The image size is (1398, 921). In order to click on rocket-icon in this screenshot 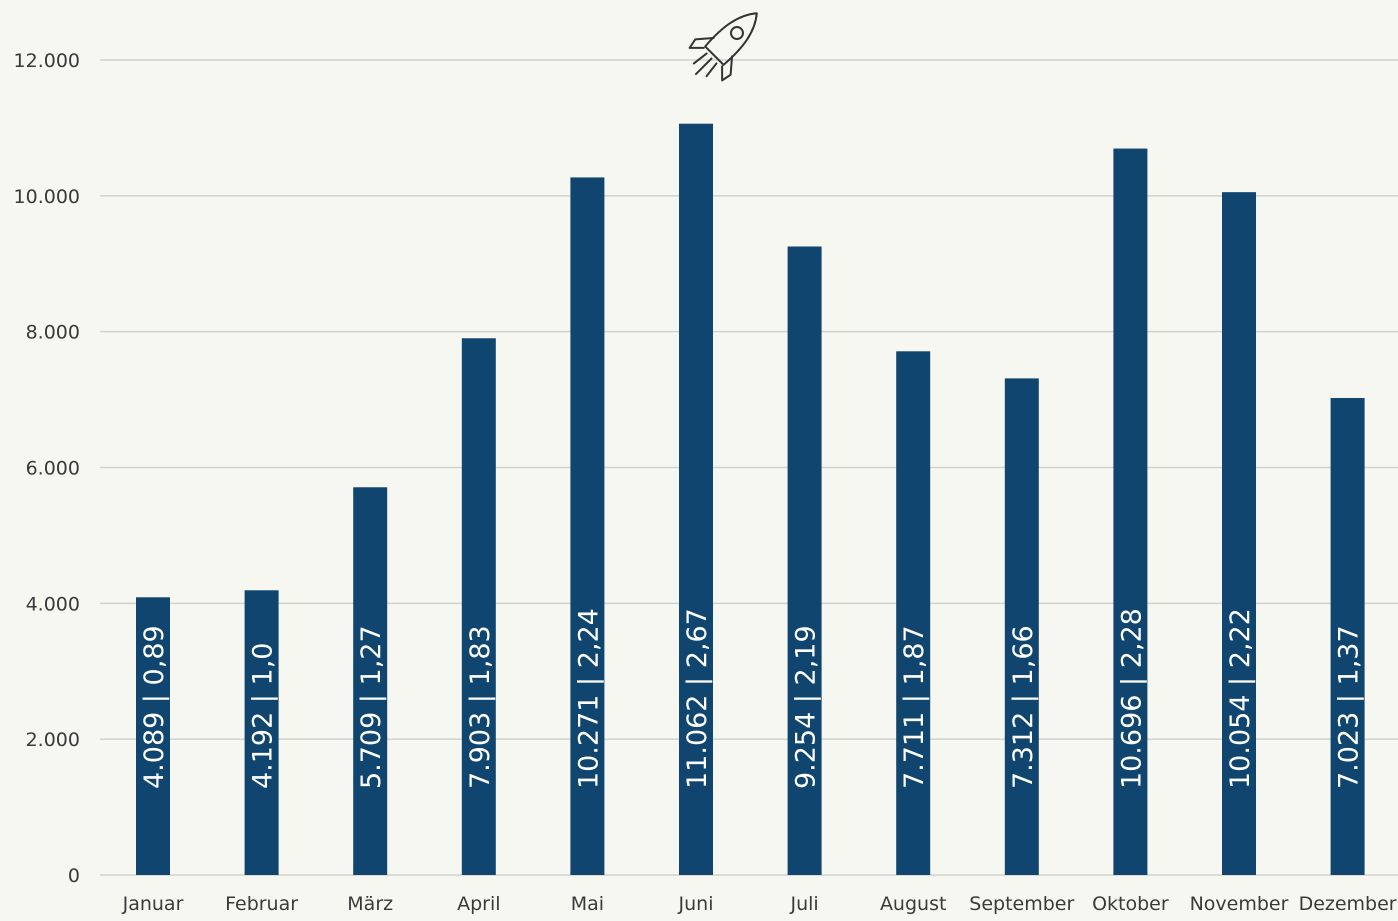, I will do `click(723, 47)`.